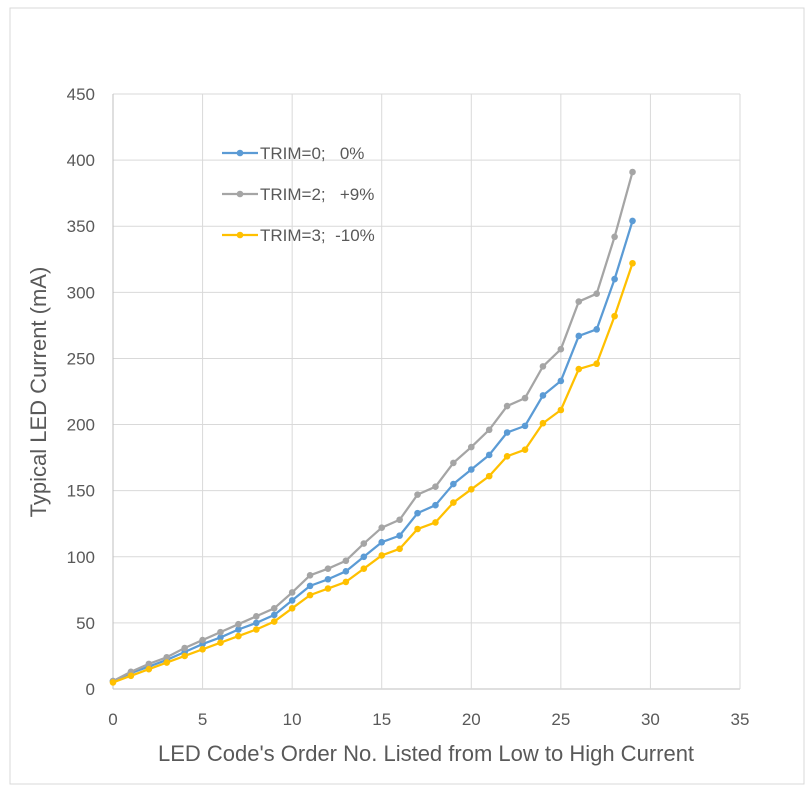 This screenshot has width=807, height=792. Describe the element at coordinates (312, 153) in the screenshot. I see `legend-label: TRIM=0; 0%` at that location.